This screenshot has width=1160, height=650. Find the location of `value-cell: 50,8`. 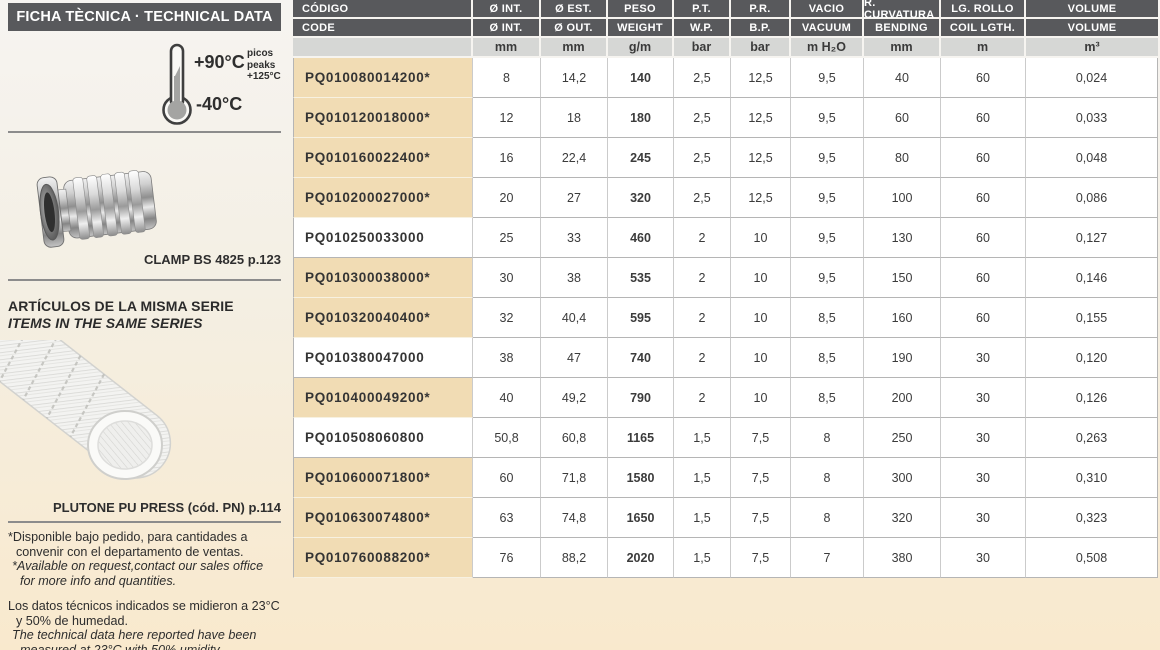

value-cell: 50,8 is located at coordinates (507, 438).